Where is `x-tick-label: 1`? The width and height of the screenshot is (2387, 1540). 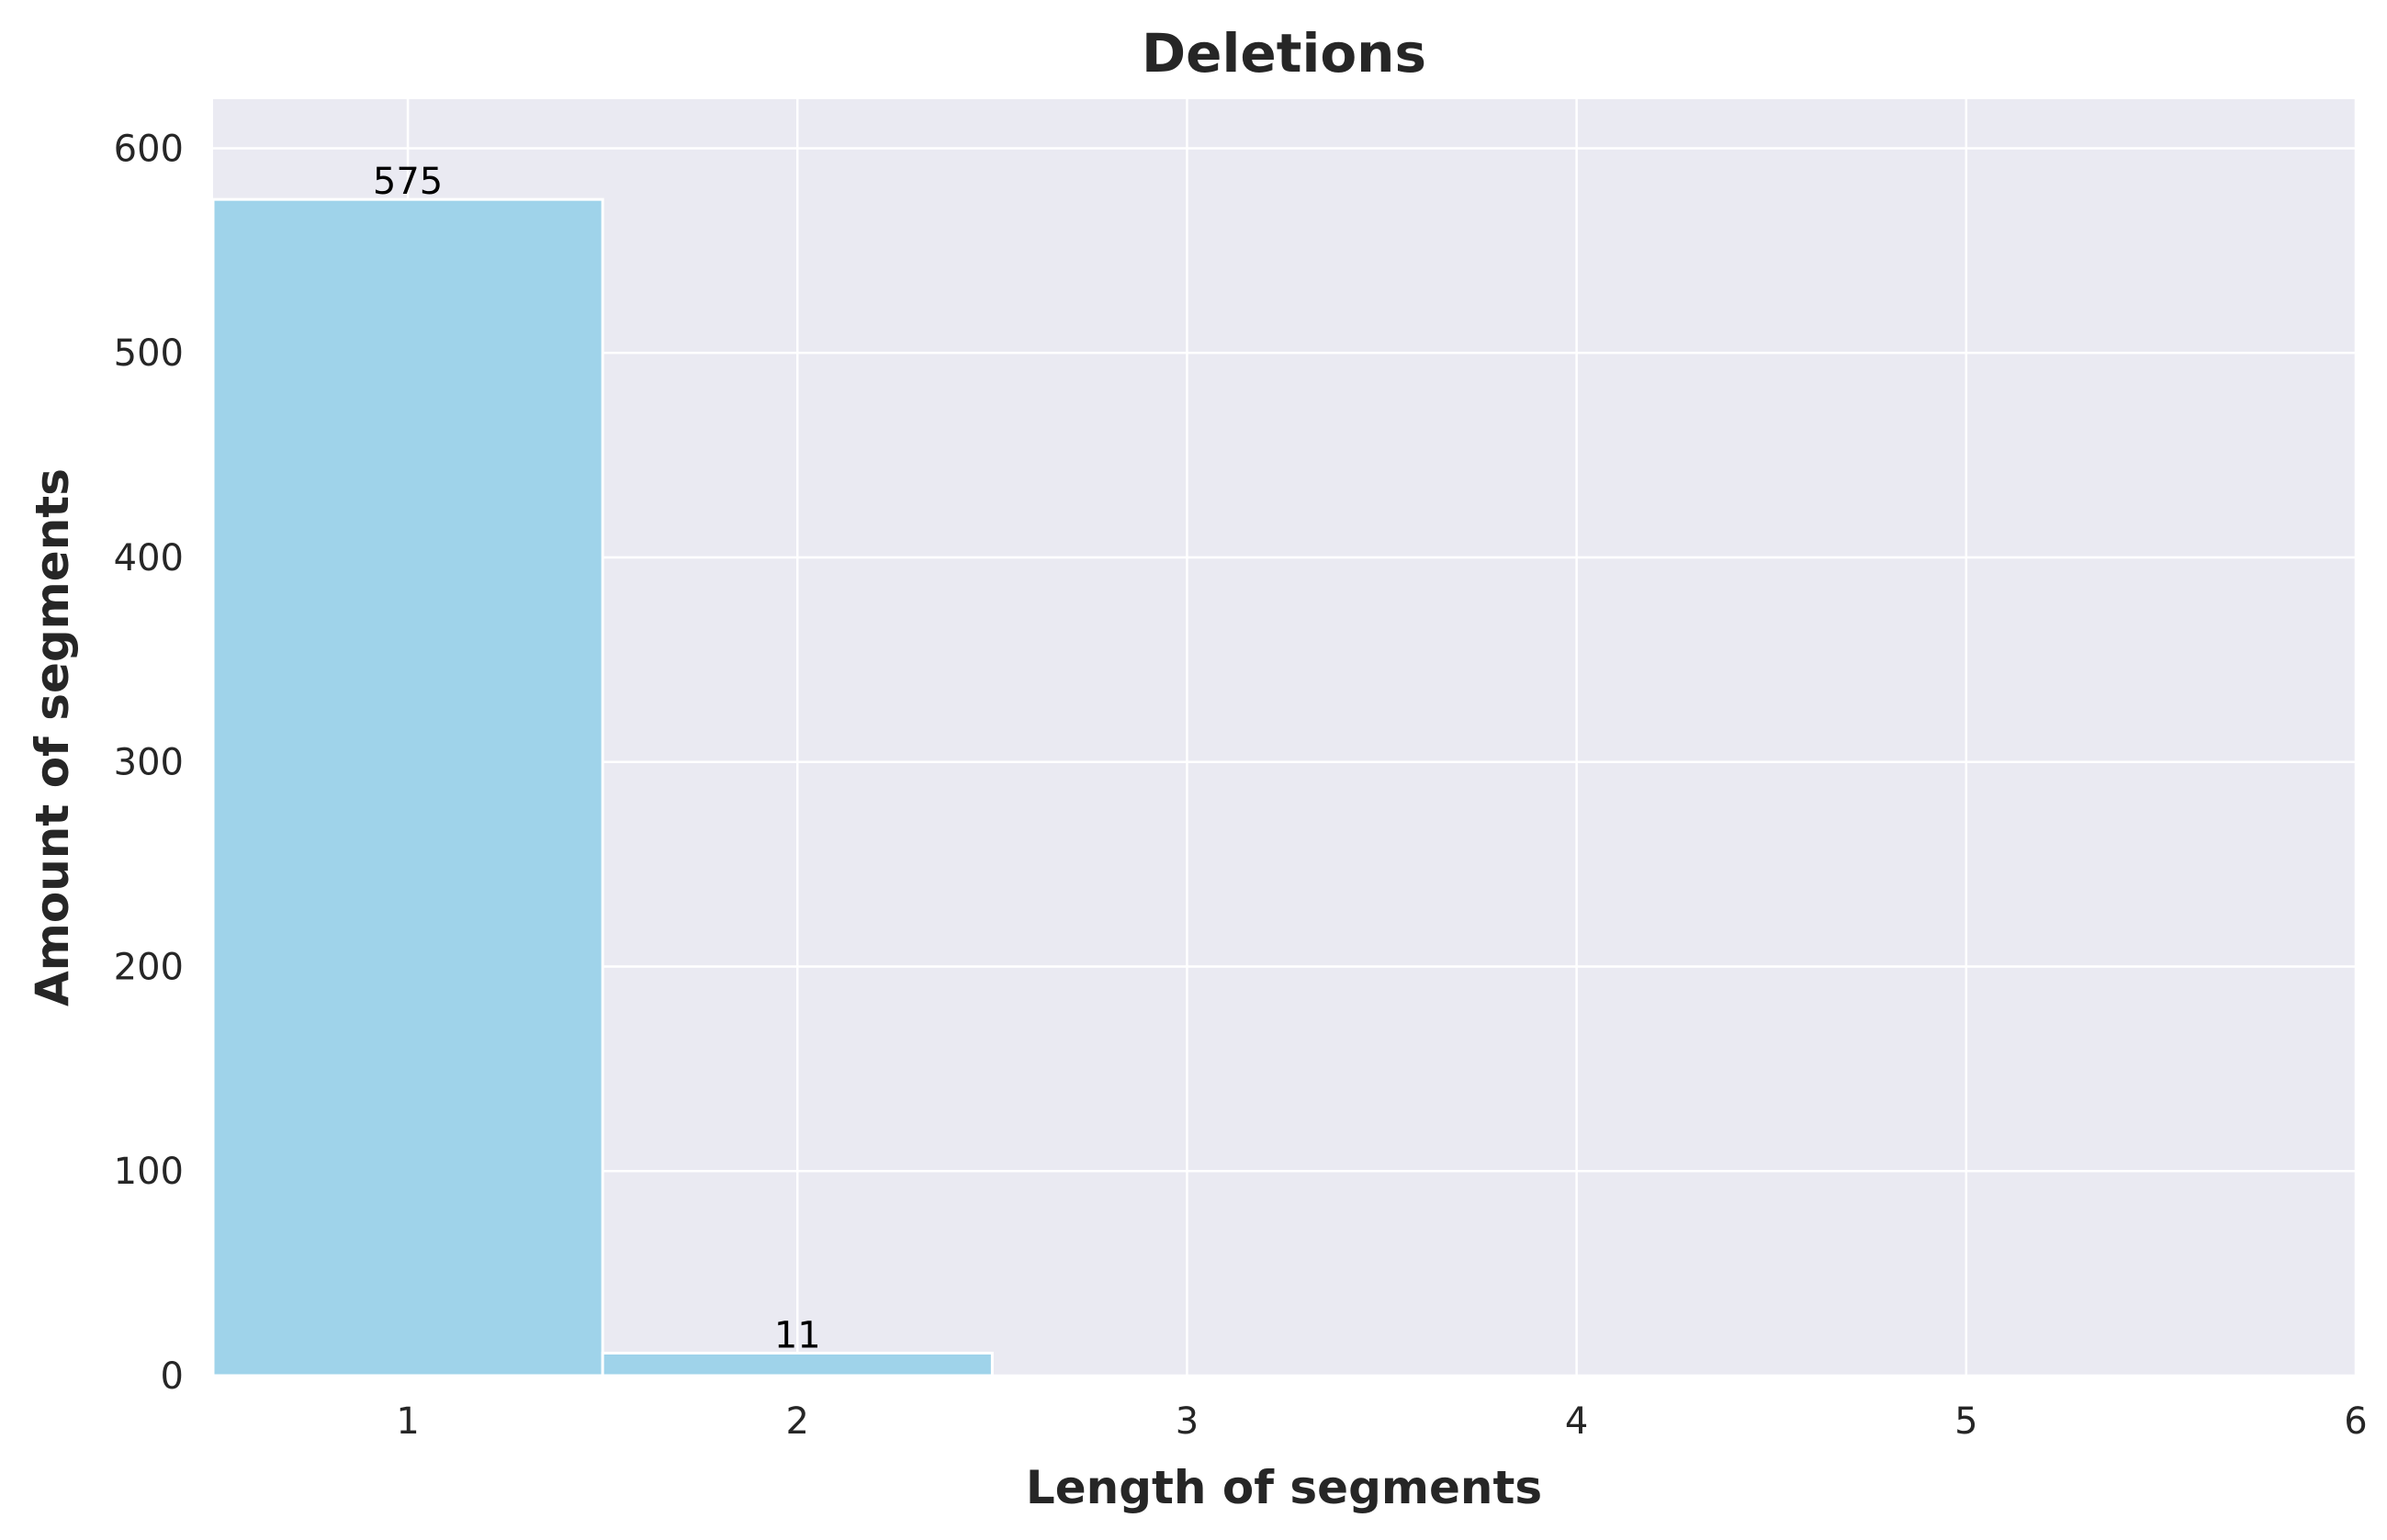
x-tick-label: 1 is located at coordinates (407, 1421).